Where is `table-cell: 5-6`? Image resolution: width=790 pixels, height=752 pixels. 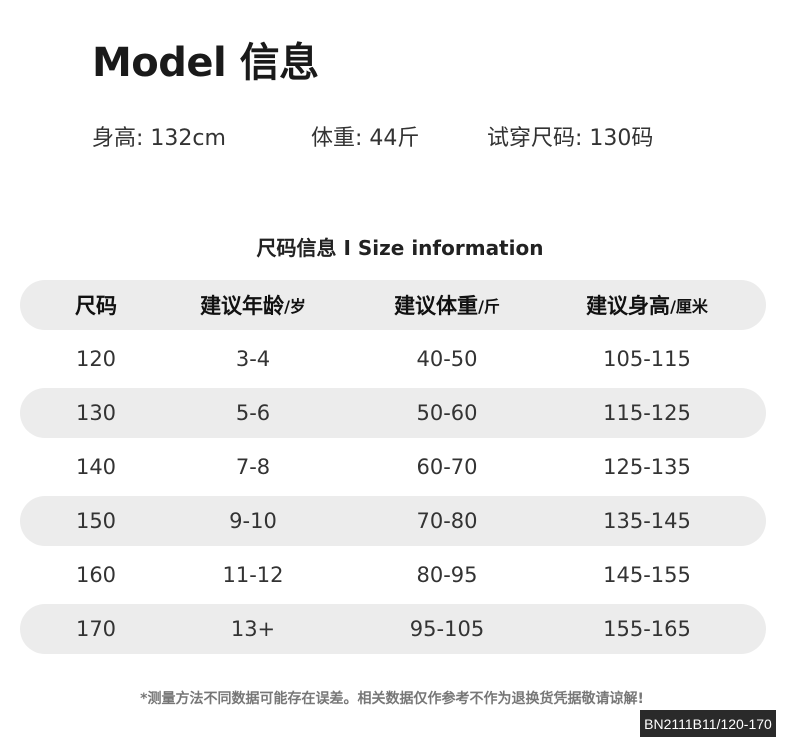 table-cell: 5-6 is located at coordinates (253, 413).